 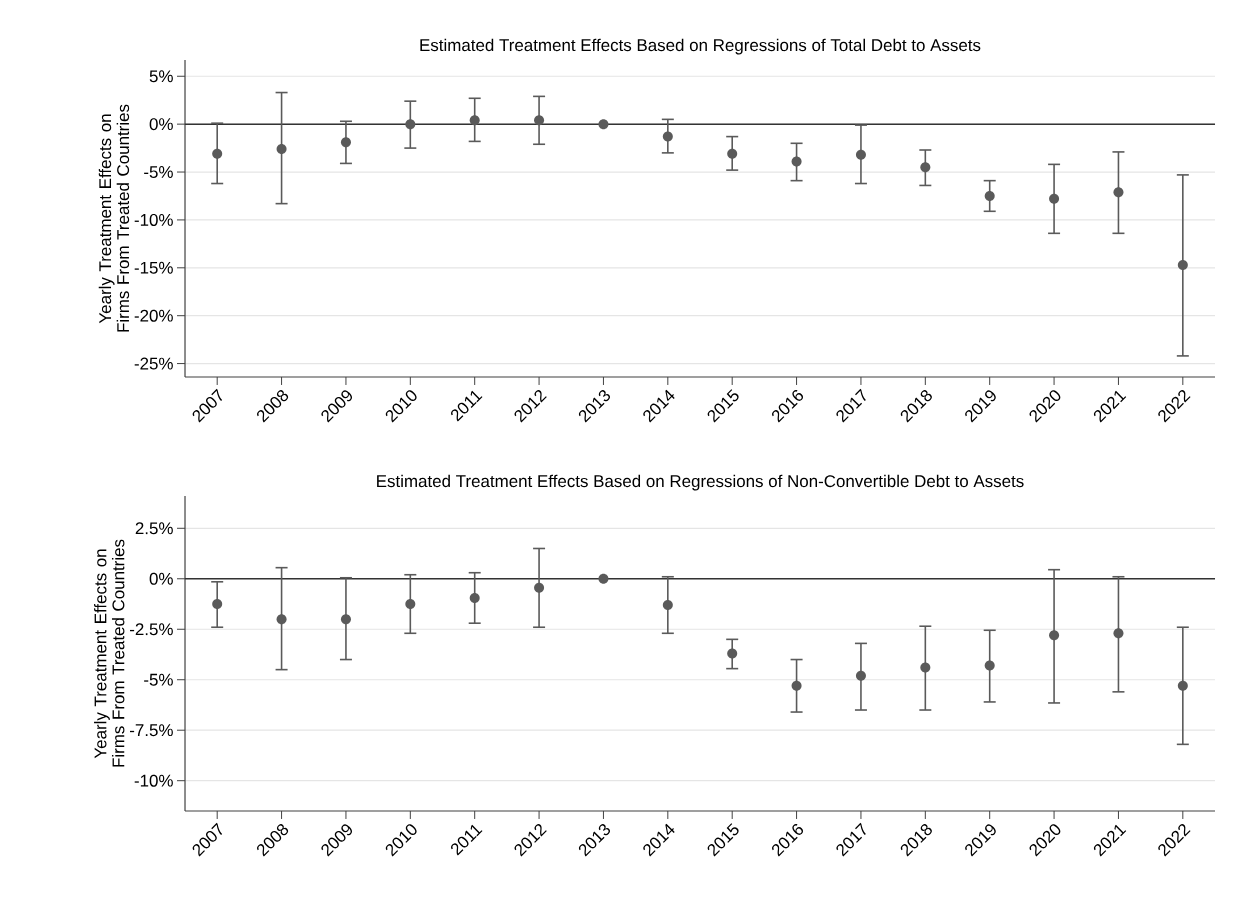 I want to click on chart-title: Estimated Treatment Effects Based on Regressions of Total Debt to Assets, so click(x=700, y=46).